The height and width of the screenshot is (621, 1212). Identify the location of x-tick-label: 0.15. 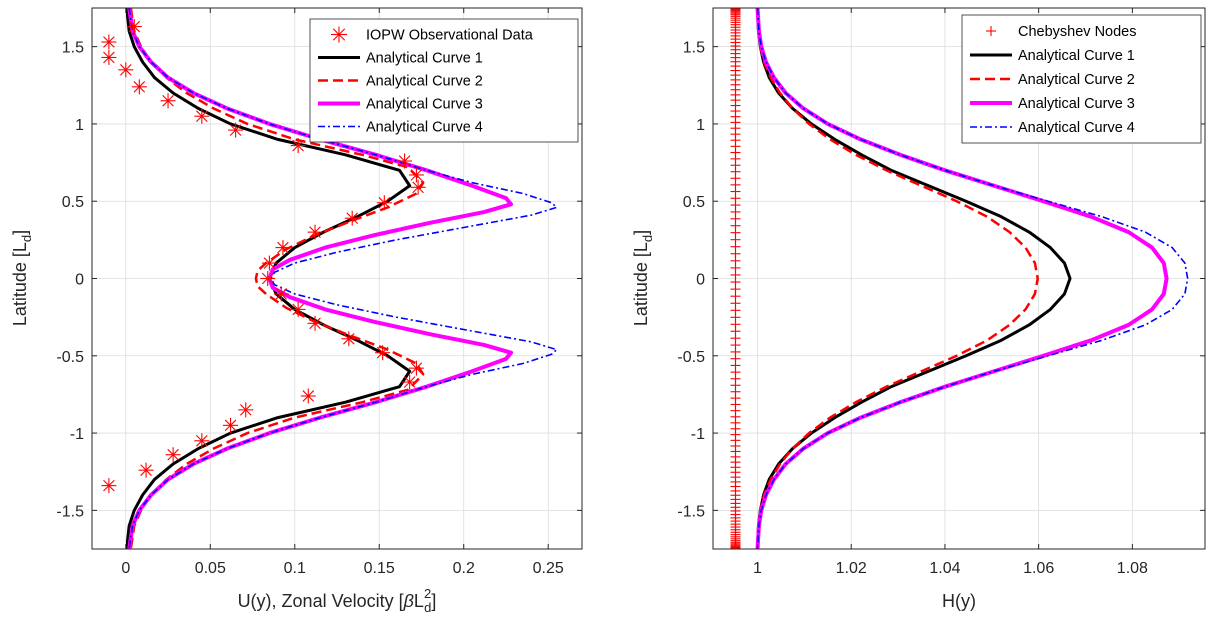
(379, 568).